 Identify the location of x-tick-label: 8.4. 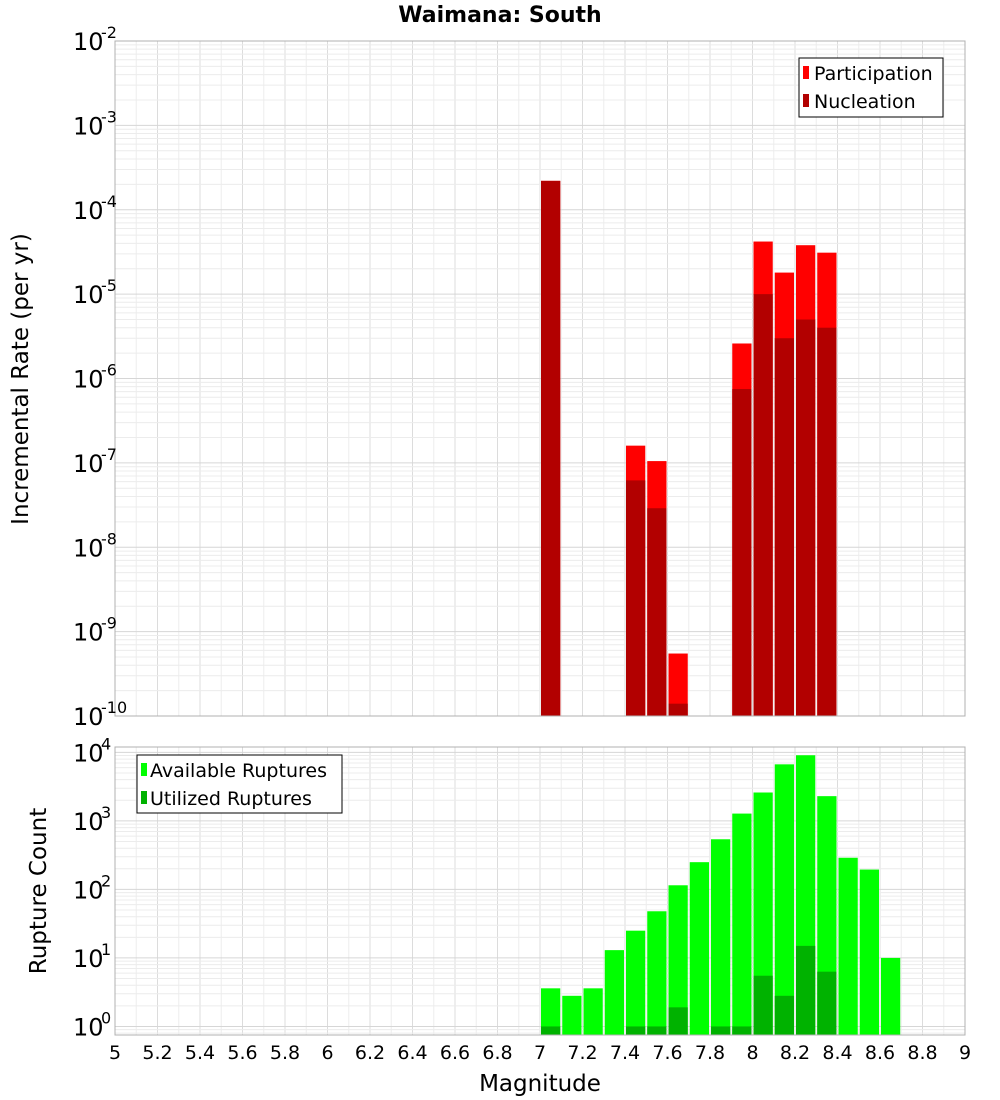
(837, 1053).